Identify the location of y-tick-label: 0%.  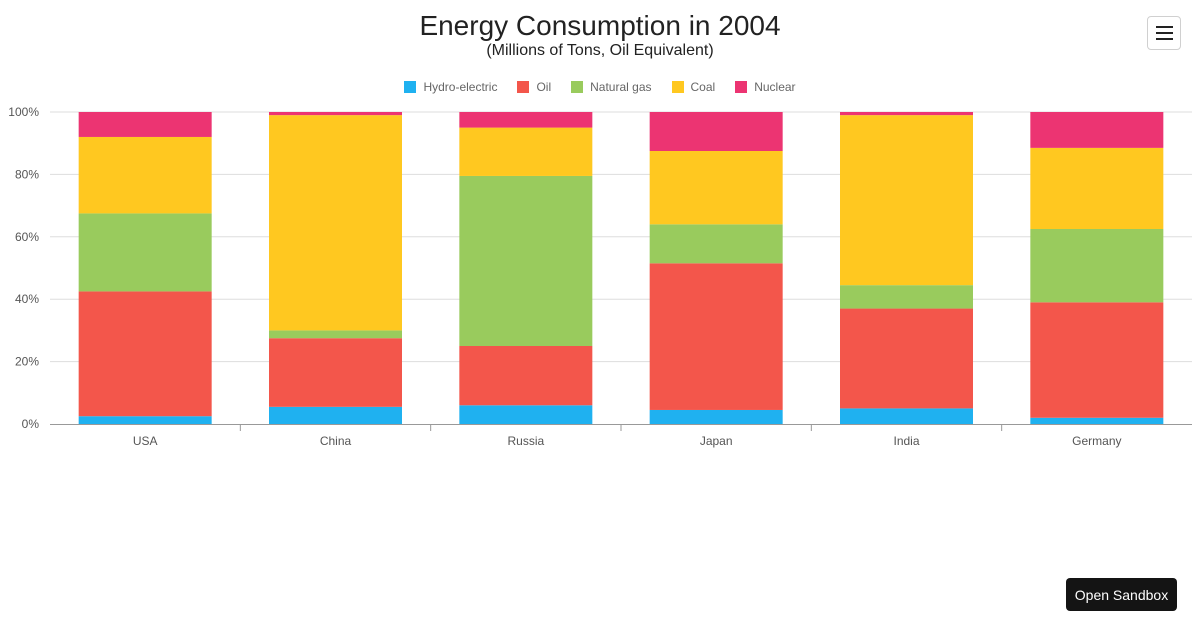
(31, 424).